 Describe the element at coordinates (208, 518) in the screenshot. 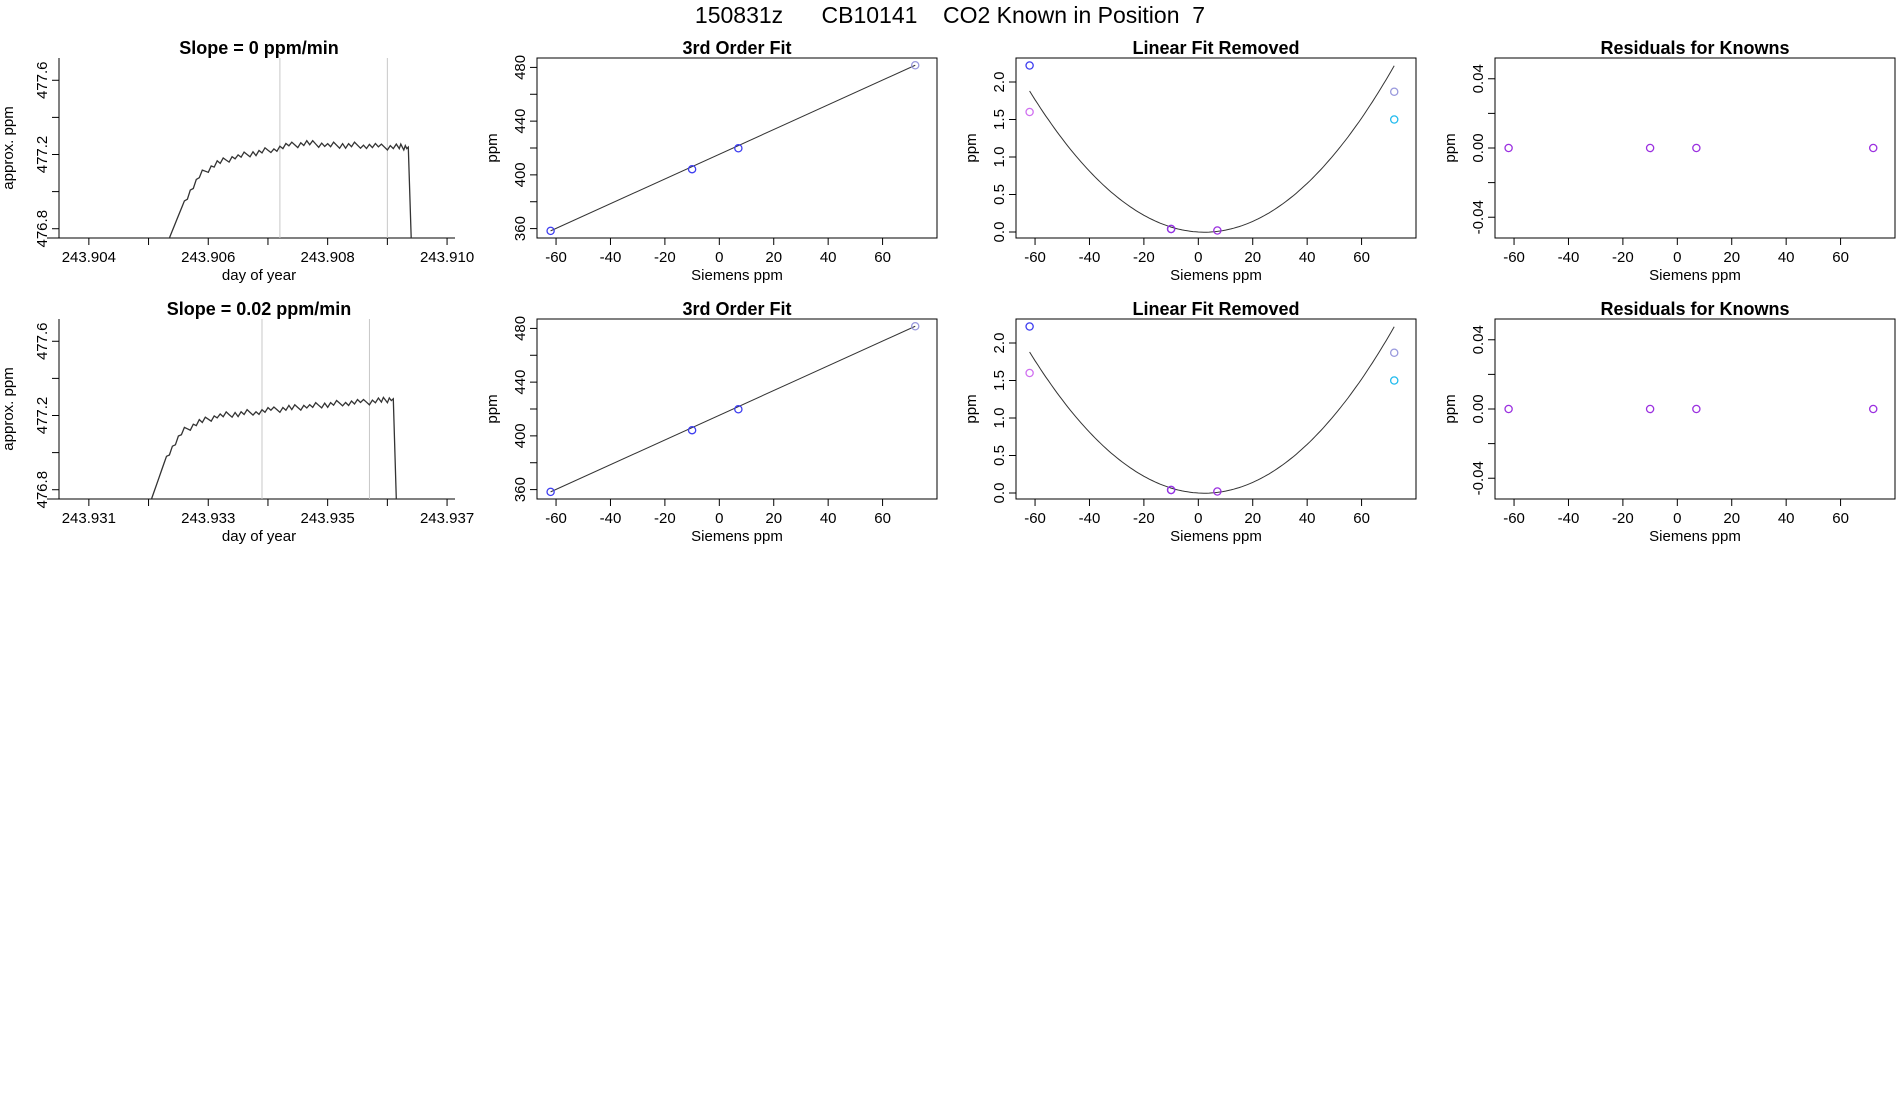

I see `x-tick-label: 243.933` at that location.